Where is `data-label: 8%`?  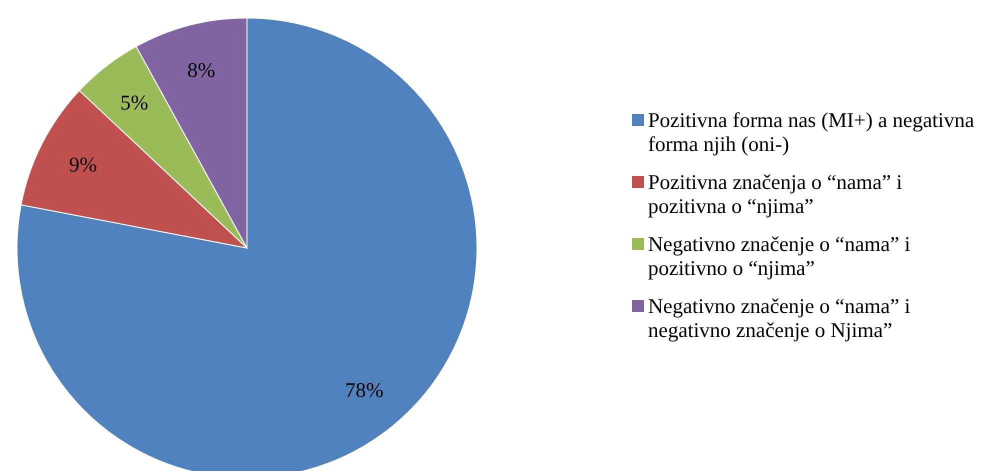
data-label: 8% is located at coordinates (201, 70).